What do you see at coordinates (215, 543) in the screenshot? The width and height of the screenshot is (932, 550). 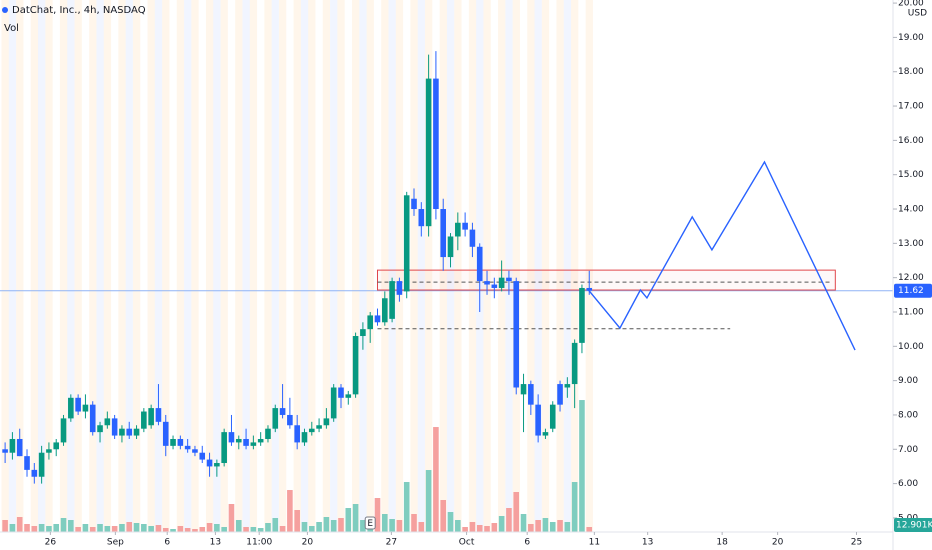 I see `x-tick-label: 13` at bounding box center [215, 543].